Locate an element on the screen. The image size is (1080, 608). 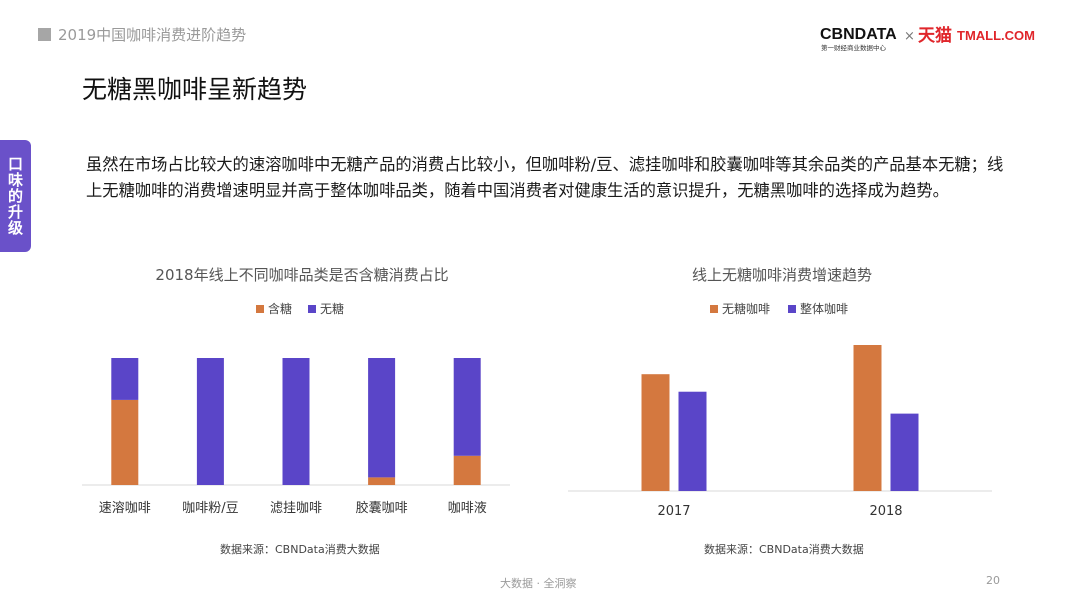
legend-label-0: 无糖咖啡 is located at coordinates (746, 308).